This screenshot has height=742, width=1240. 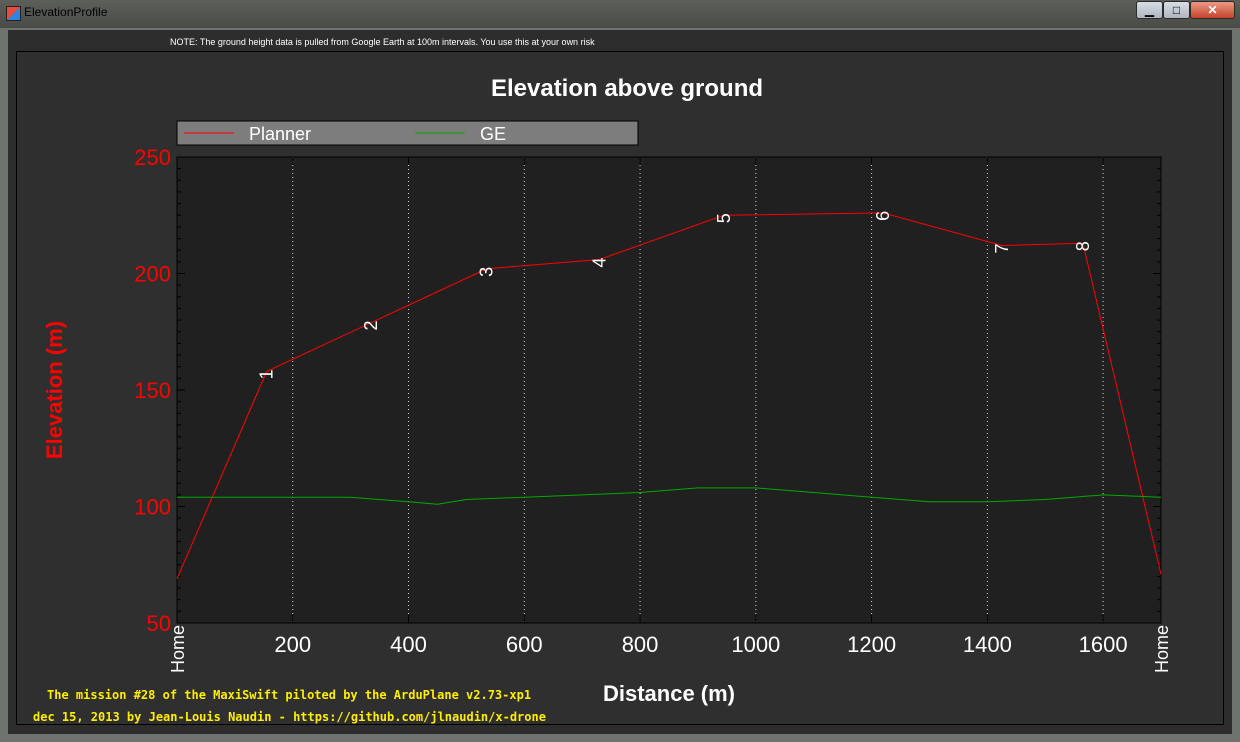 I want to click on x-tick-label-1000: 1000, so click(x=755, y=644).